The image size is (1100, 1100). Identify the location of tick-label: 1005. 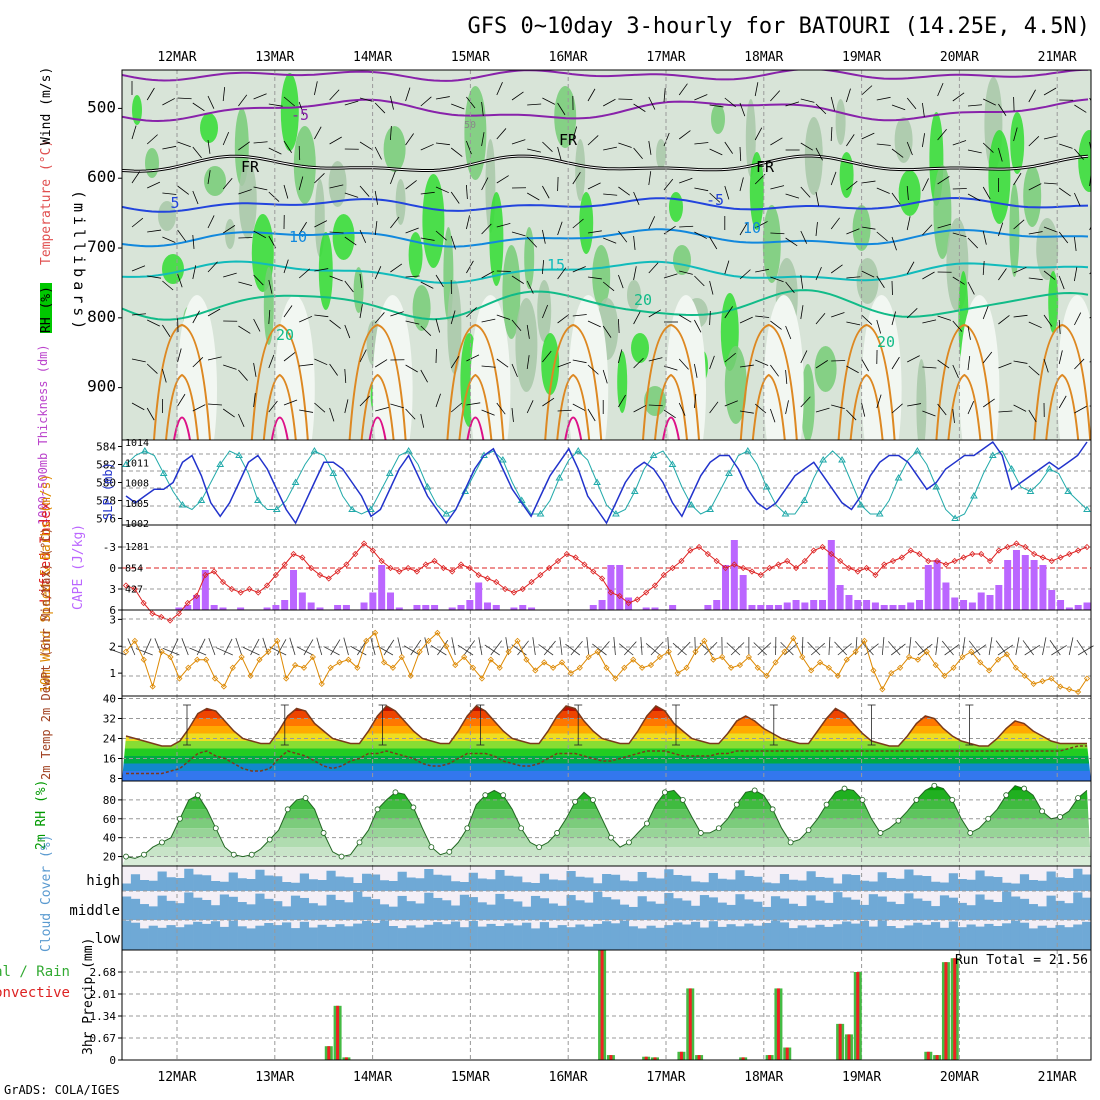
(137, 504).